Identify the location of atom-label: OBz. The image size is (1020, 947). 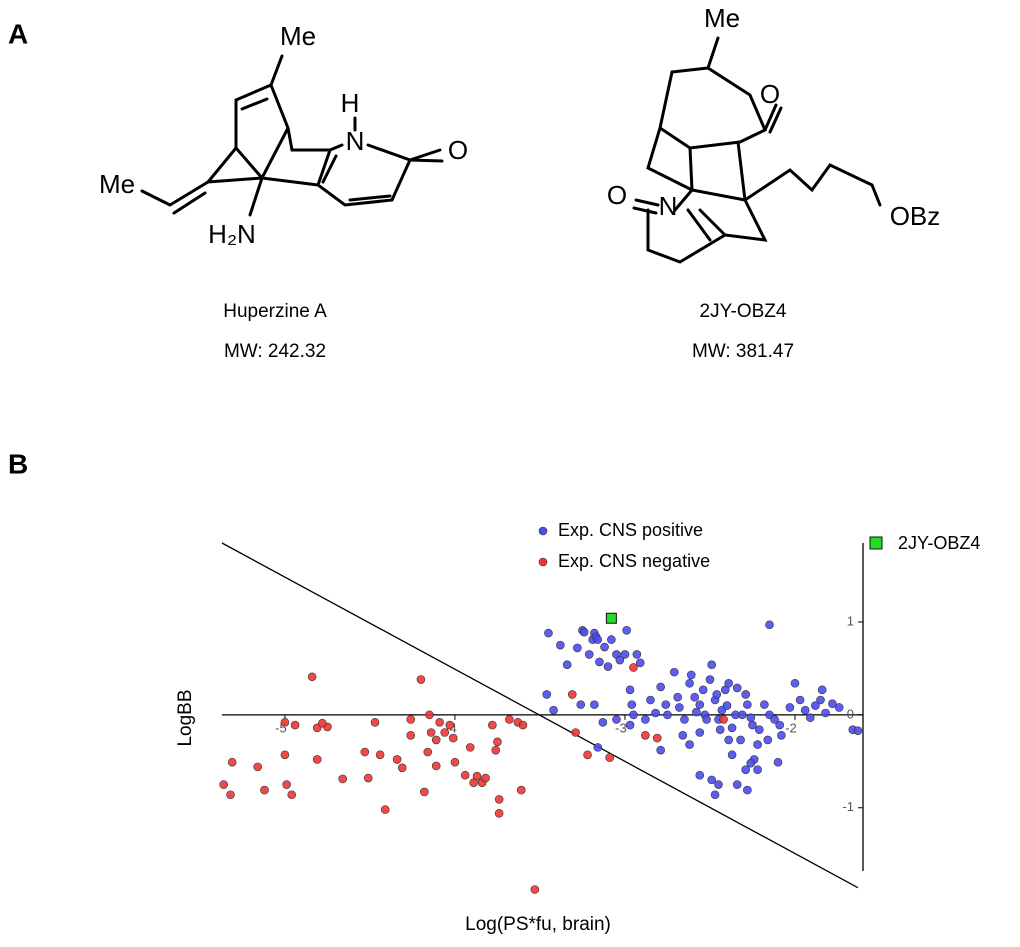
(915, 216).